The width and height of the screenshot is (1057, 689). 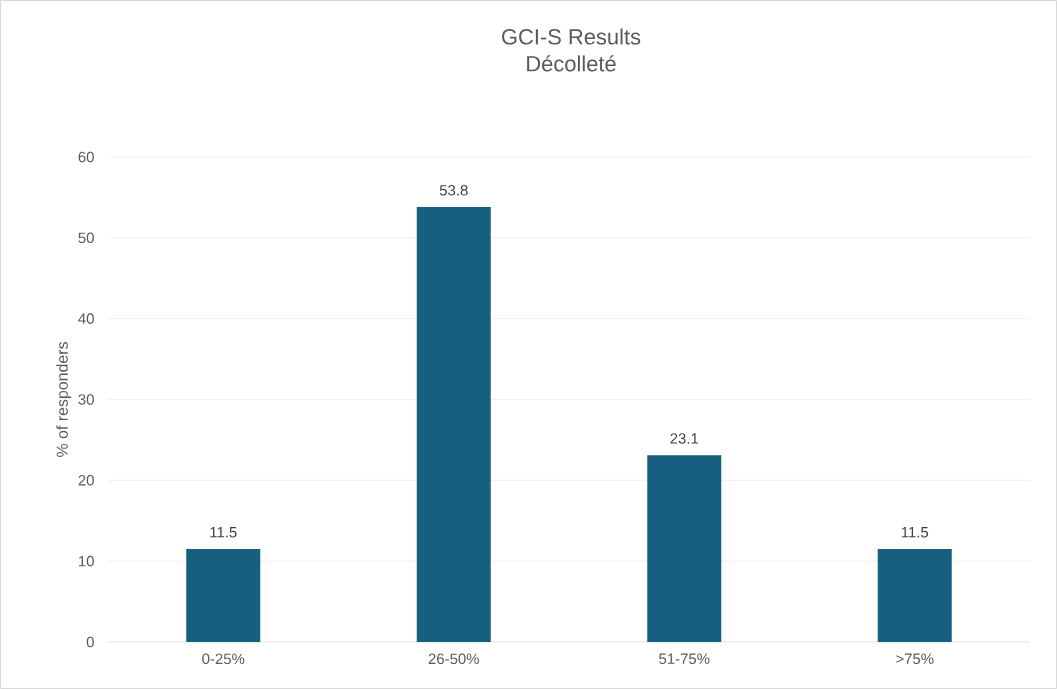 I want to click on y-tick-label: 20, so click(x=86, y=480).